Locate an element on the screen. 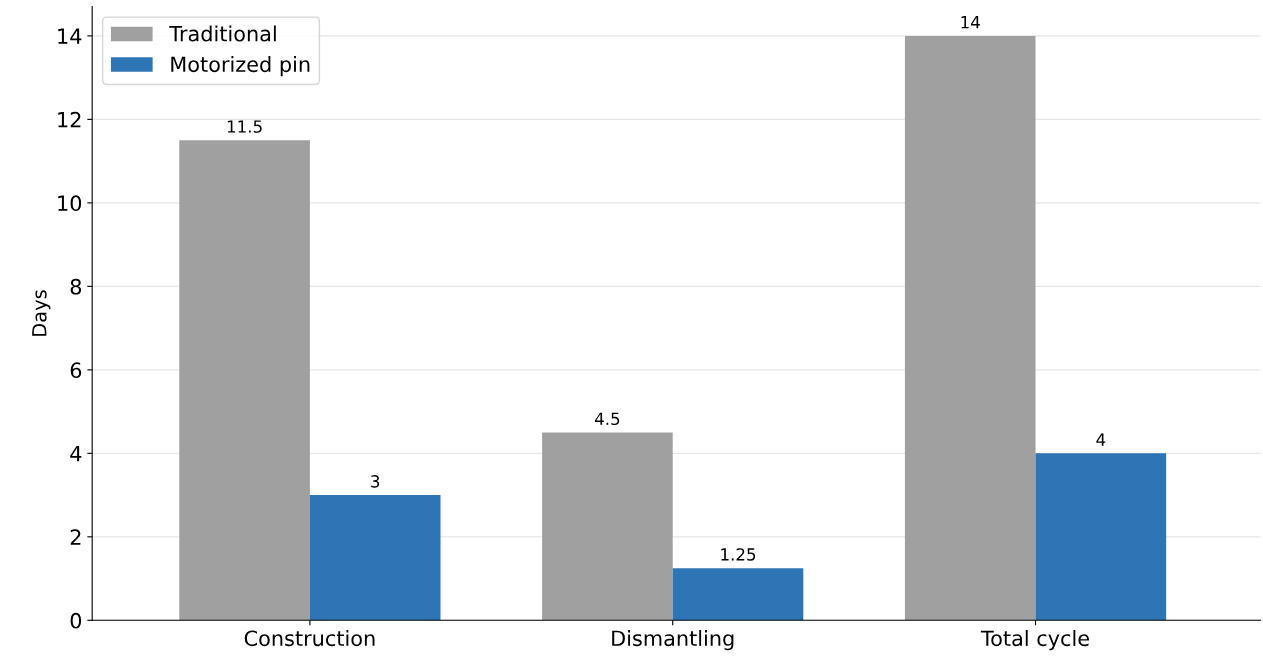 The height and width of the screenshot is (667, 1263). y-tick-label: 0 is located at coordinates (76, 620).